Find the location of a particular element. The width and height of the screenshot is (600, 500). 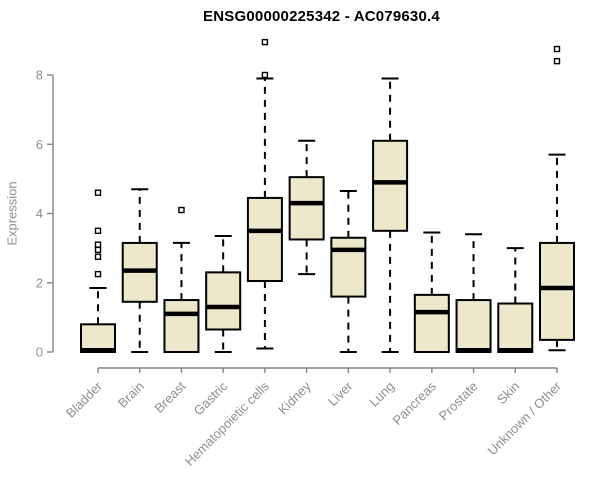

y-tick-label: 0 is located at coordinates (39, 352).